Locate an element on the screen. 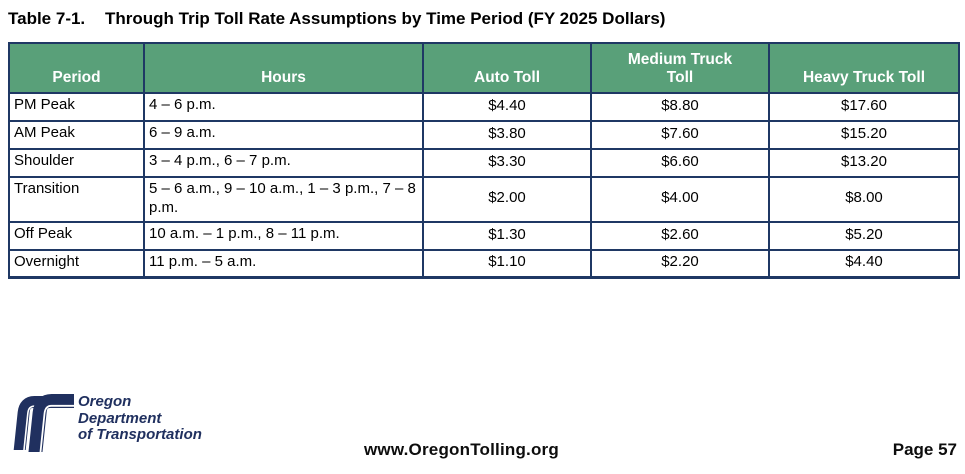  column-header-hours: Hours is located at coordinates (283, 68).